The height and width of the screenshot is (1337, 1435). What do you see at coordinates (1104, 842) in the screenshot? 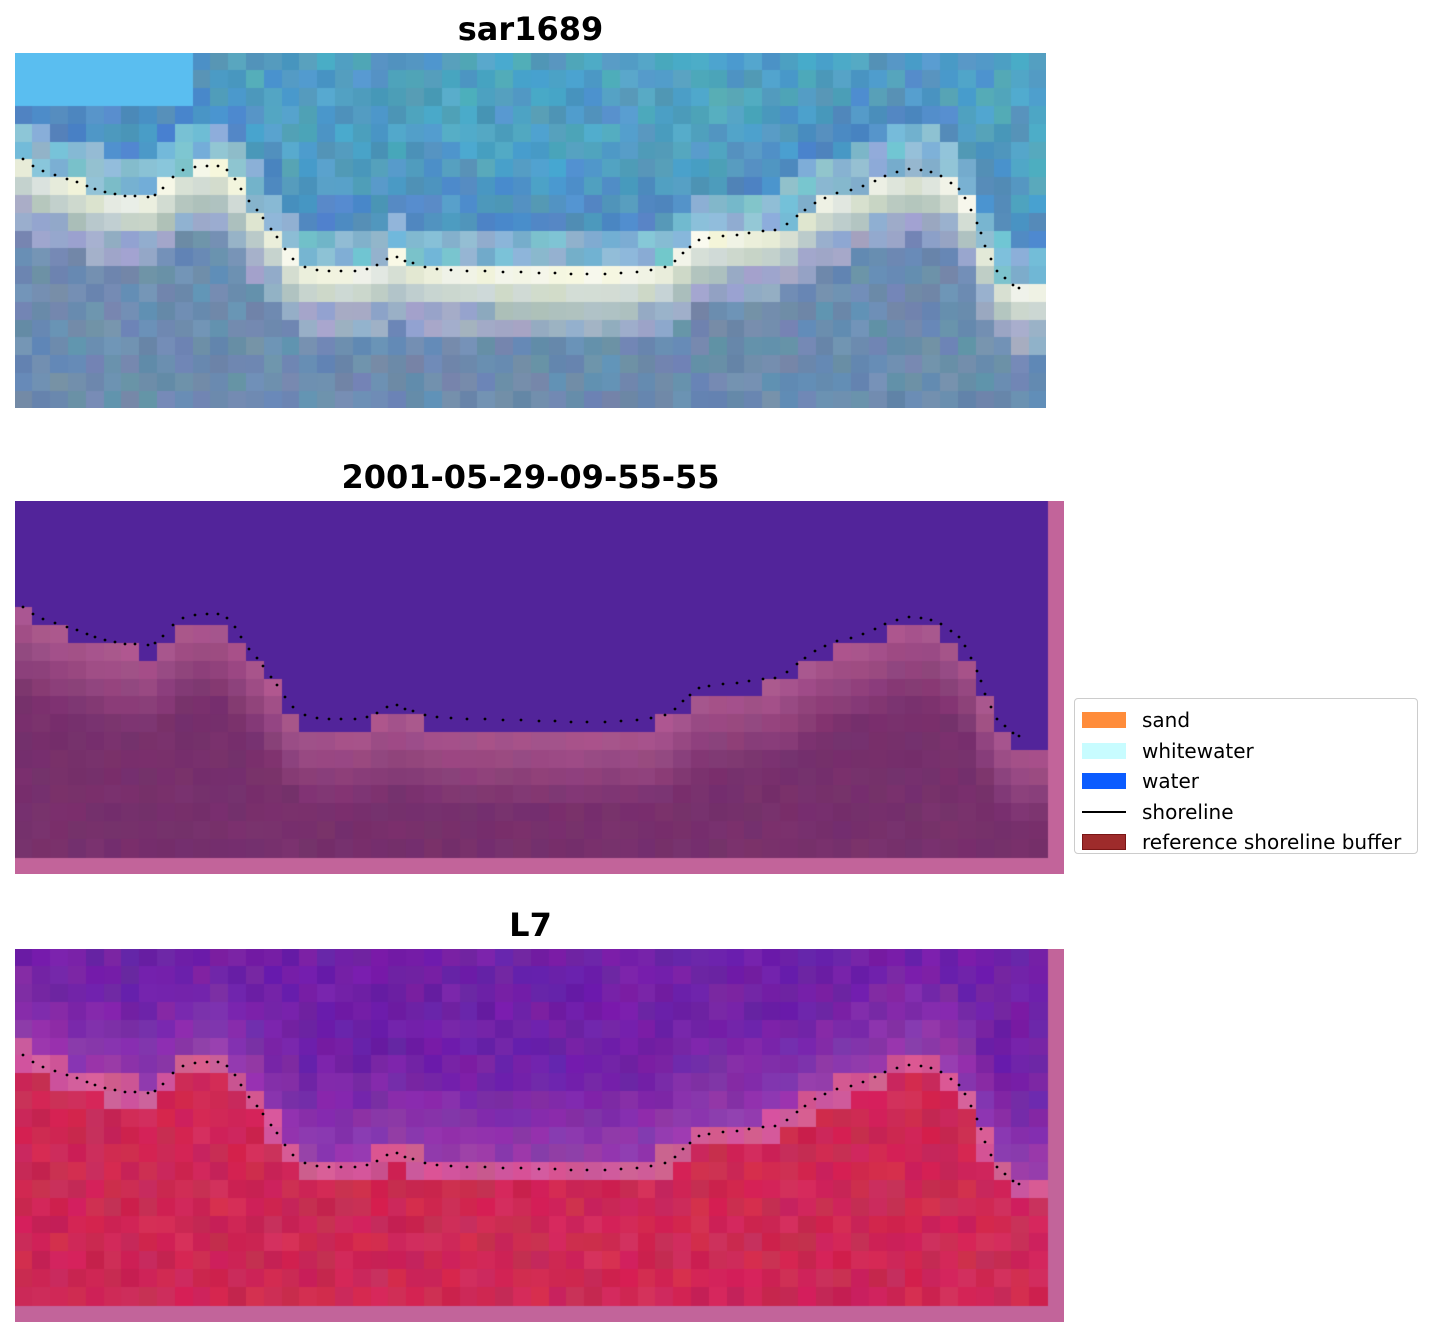
I see `reference-buffer-swatch` at bounding box center [1104, 842].